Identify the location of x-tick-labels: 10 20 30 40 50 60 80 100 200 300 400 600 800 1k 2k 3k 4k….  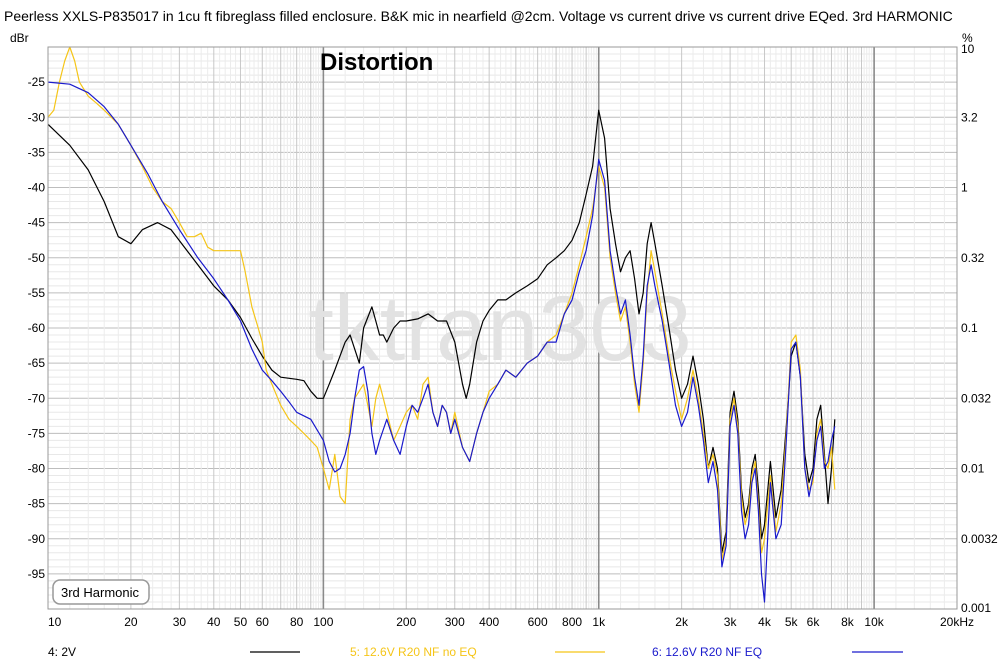
(466, 622).